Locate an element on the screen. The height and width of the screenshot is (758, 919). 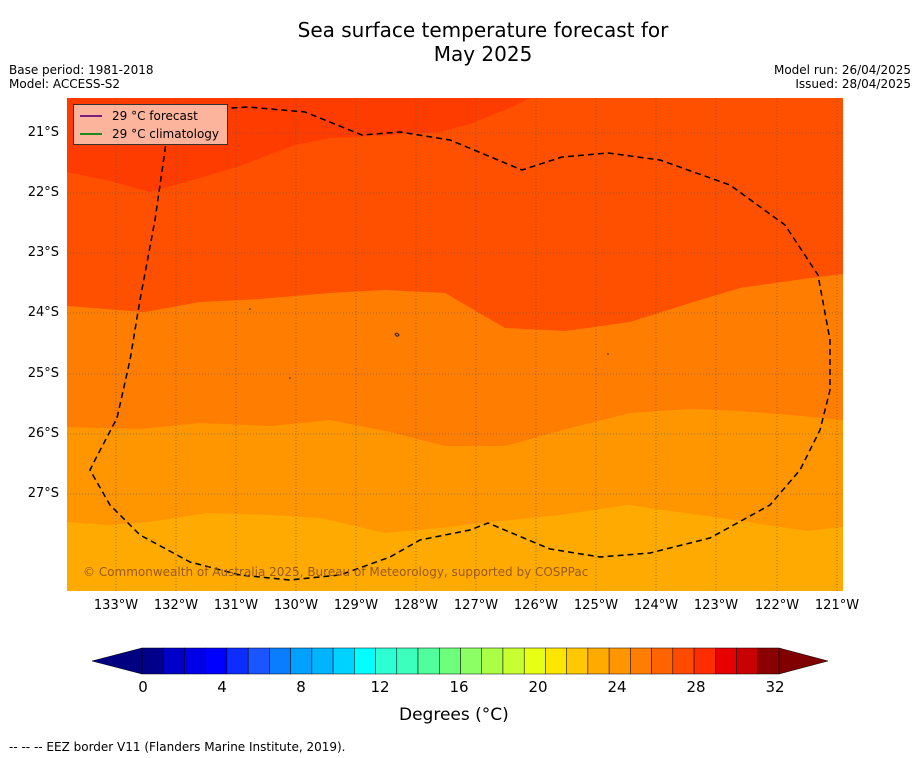
colorbar-tick-label: 0 is located at coordinates (143, 687).